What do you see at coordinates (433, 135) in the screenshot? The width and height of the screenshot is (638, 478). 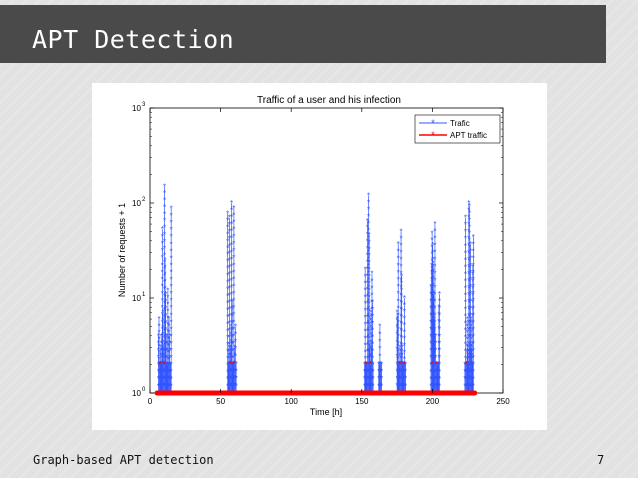 I see `legend-apt-marker: *` at bounding box center [433, 135].